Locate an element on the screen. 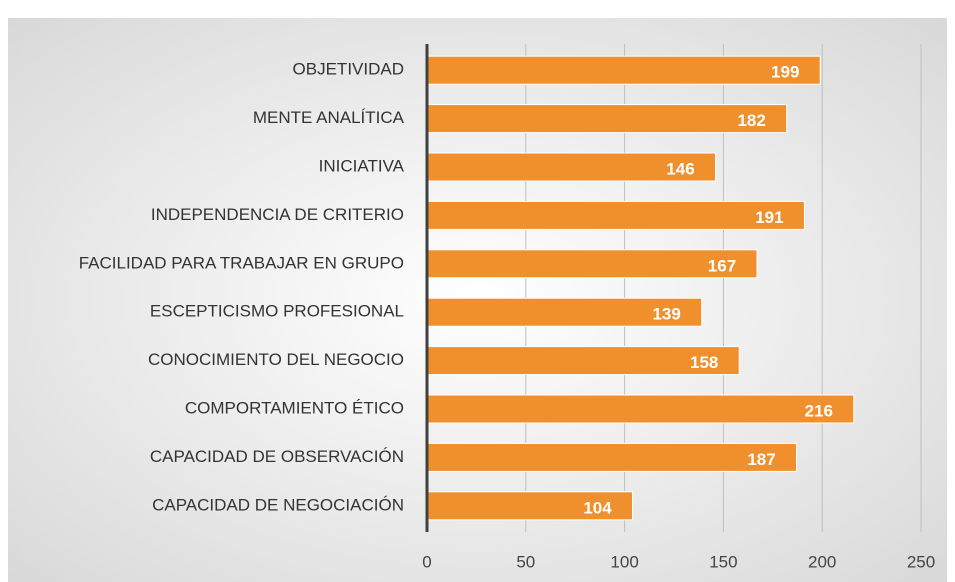 This screenshot has width=955, height=582. value-label: 187 is located at coordinates (761, 459).